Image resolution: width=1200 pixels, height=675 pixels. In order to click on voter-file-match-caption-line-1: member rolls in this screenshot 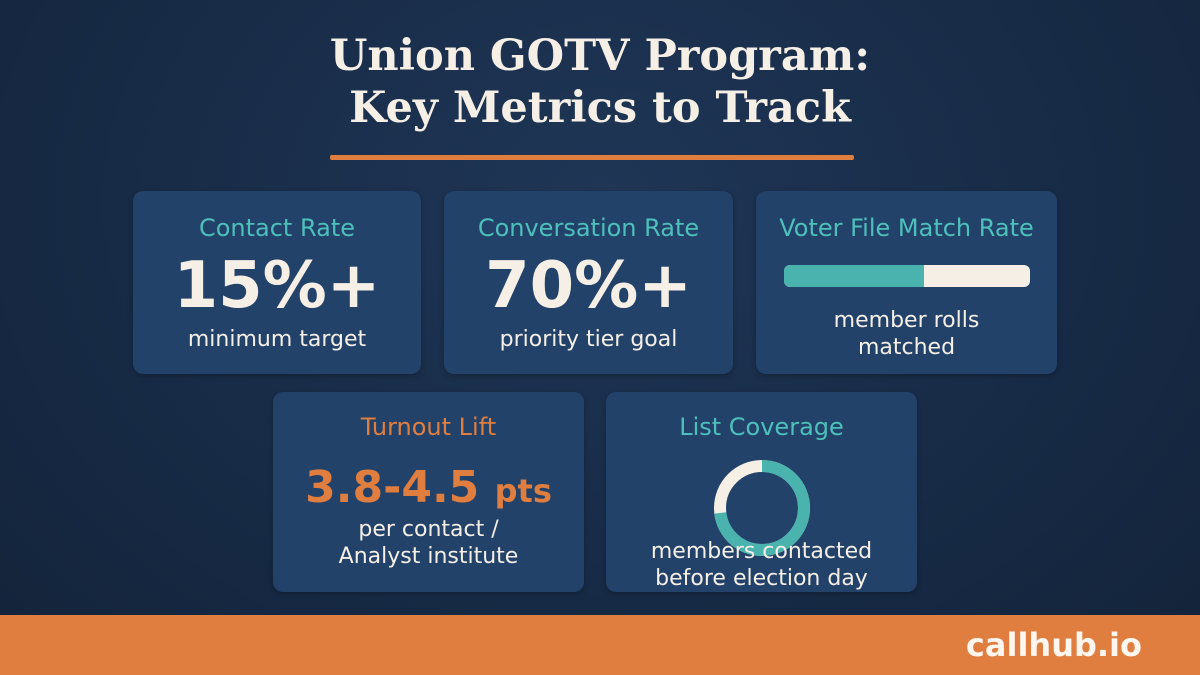, I will do `click(906, 320)`.